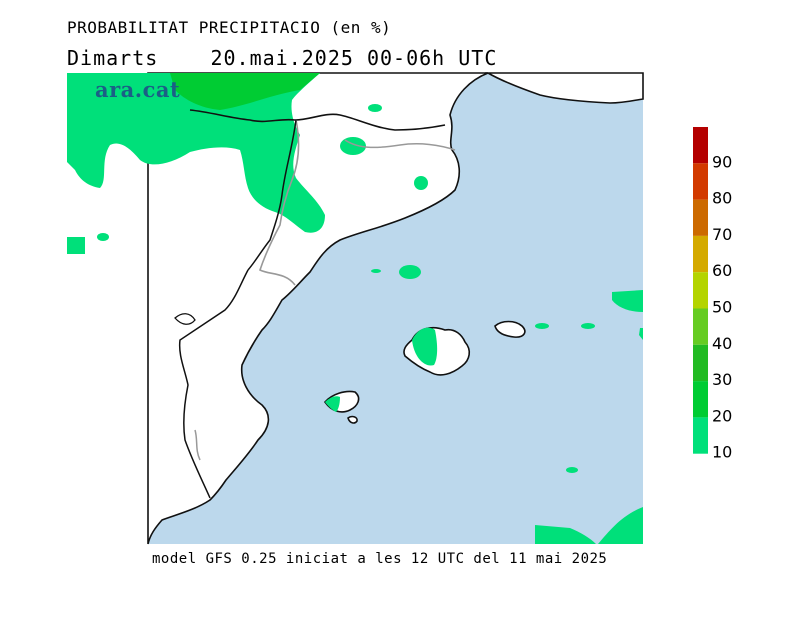 The height and width of the screenshot is (617, 800). I want to click on coastline-north, so click(564, 88).